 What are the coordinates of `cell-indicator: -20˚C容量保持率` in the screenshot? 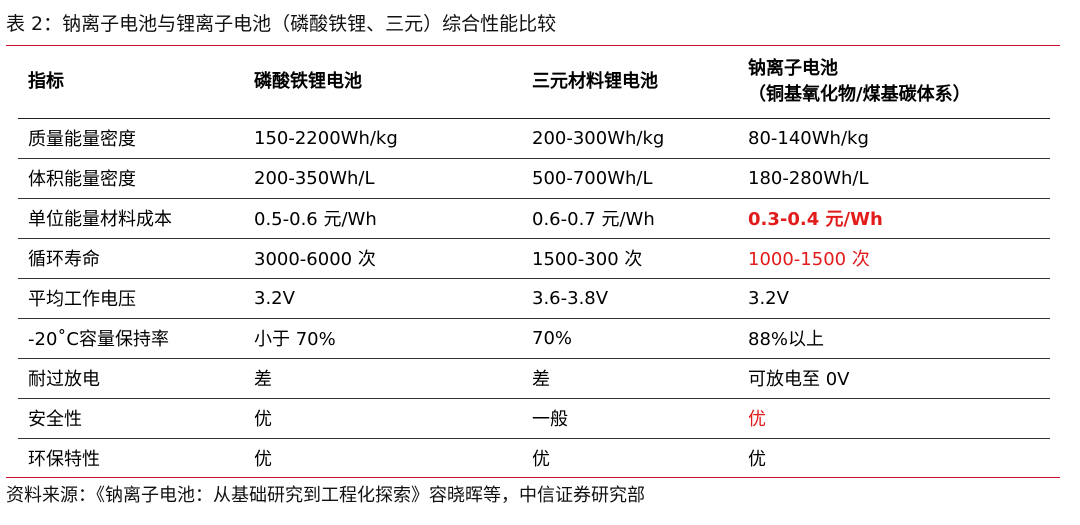 It's located at (131, 338).